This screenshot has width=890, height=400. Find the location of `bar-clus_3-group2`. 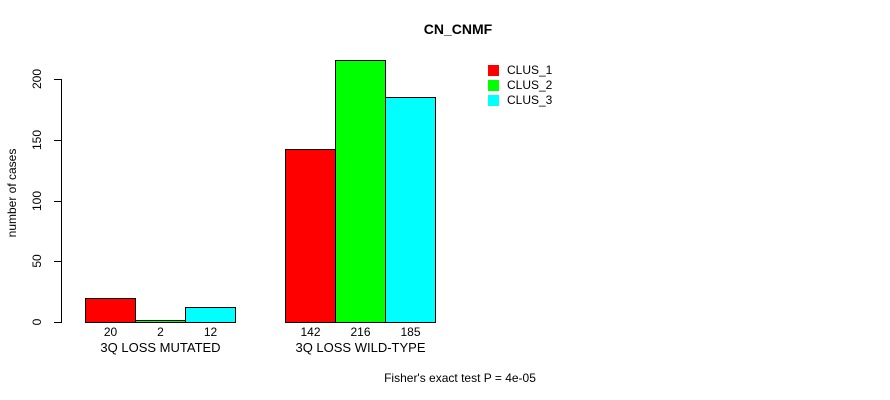

bar-clus_3-group2 is located at coordinates (410, 210).